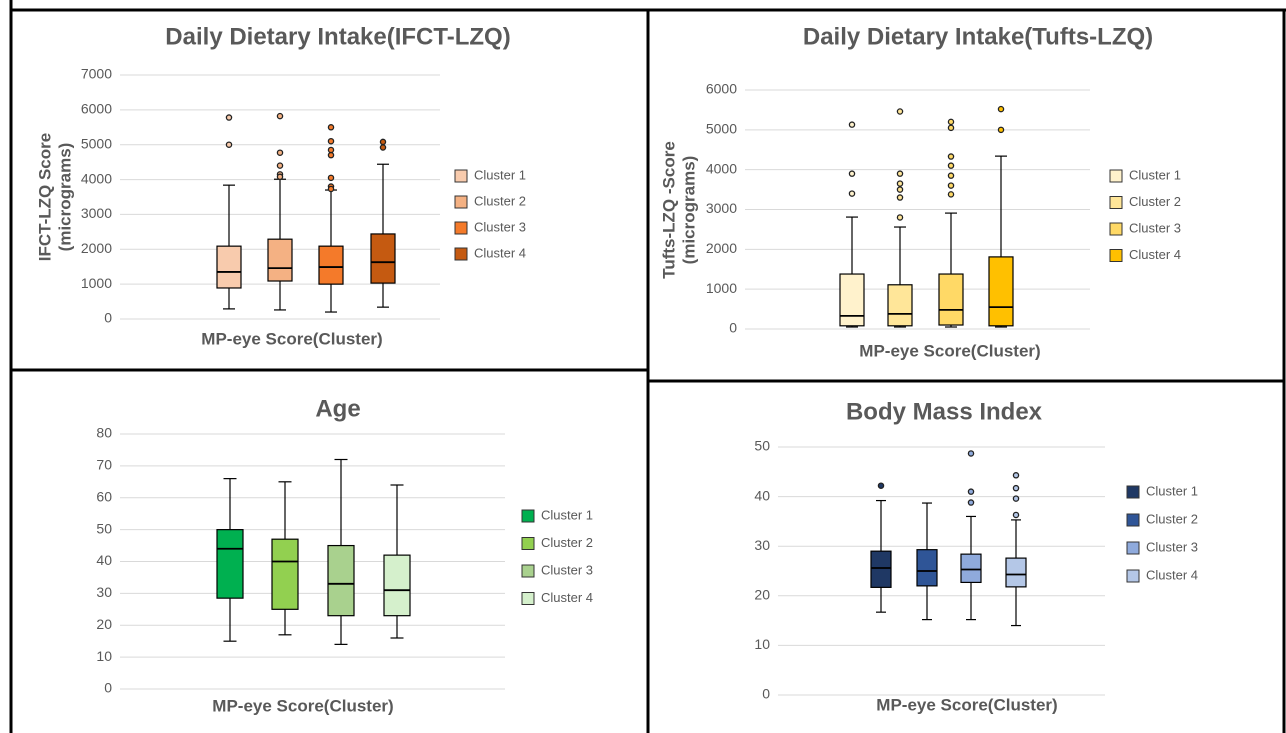  I want to click on y-tick-label: 60, so click(104, 496).